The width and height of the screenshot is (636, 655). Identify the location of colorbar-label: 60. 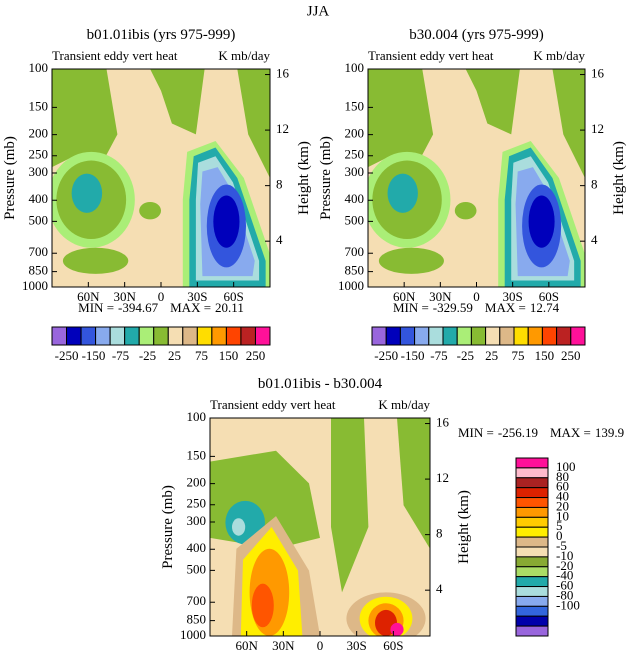
(562, 486).